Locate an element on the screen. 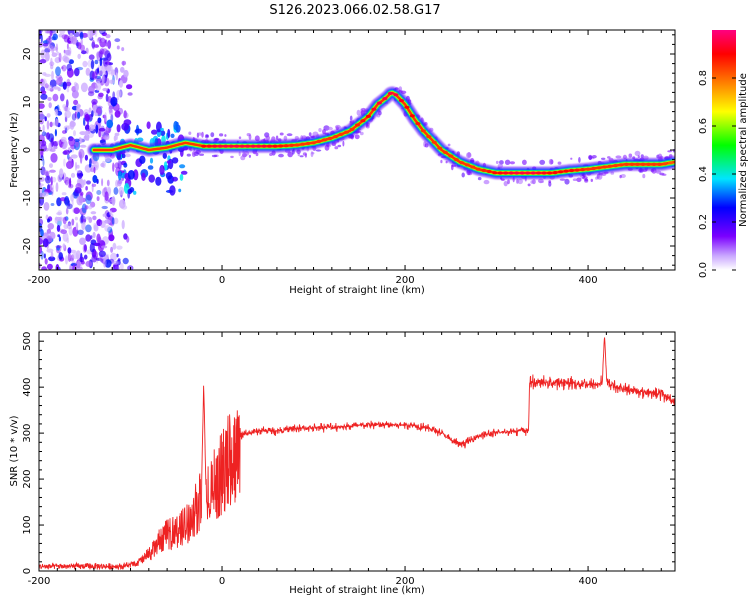 This screenshot has width=750, height=600. snr-x-label: Height of straight line (km) is located at coordinates (357, 590).